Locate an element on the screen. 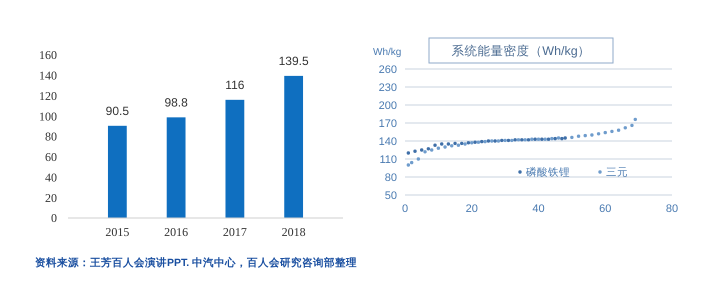 The height and width of the screenshot is (286, 720). y-tick-label: 170 is located at coordinates (387, 124).